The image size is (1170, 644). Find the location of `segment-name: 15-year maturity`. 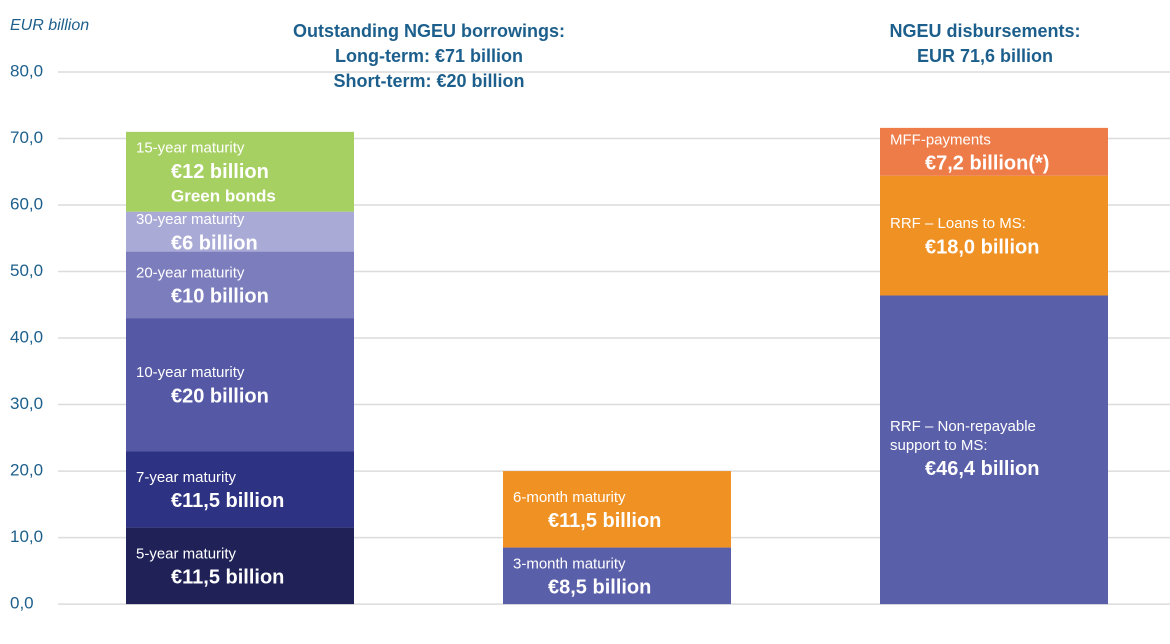

segment-name: 15-year maturity is located at coordinates (190, 148).